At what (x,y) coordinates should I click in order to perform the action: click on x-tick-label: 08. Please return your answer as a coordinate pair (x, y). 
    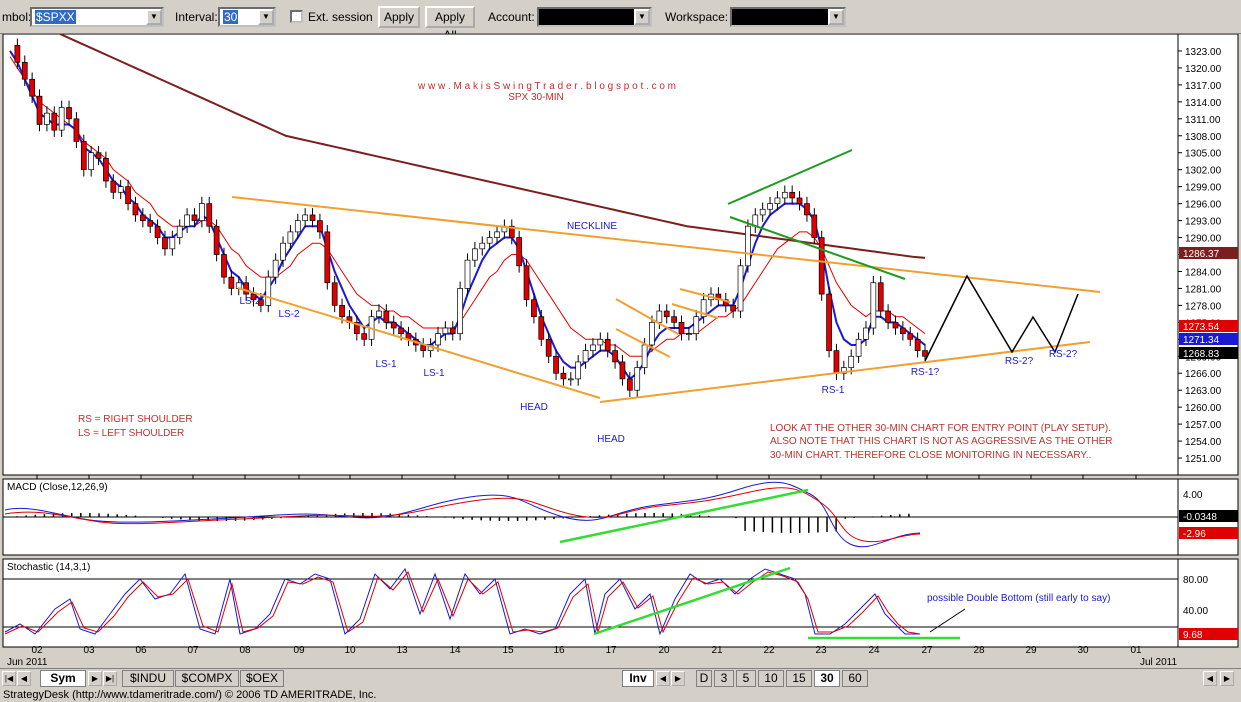
    Looking at the image, I should click on (245, 650).